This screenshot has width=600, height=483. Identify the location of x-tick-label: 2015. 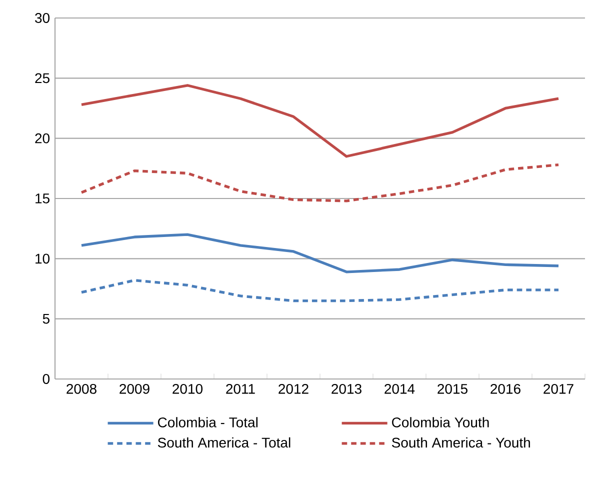
(453, 389).